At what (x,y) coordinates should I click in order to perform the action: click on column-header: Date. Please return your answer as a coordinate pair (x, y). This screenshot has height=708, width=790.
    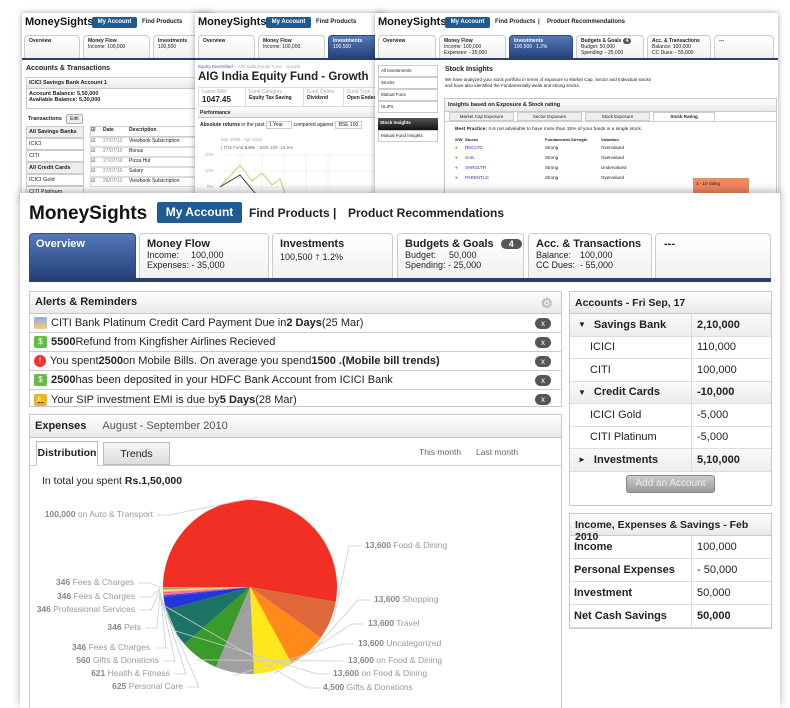
    Looking at the image, I should click on (108, 130).